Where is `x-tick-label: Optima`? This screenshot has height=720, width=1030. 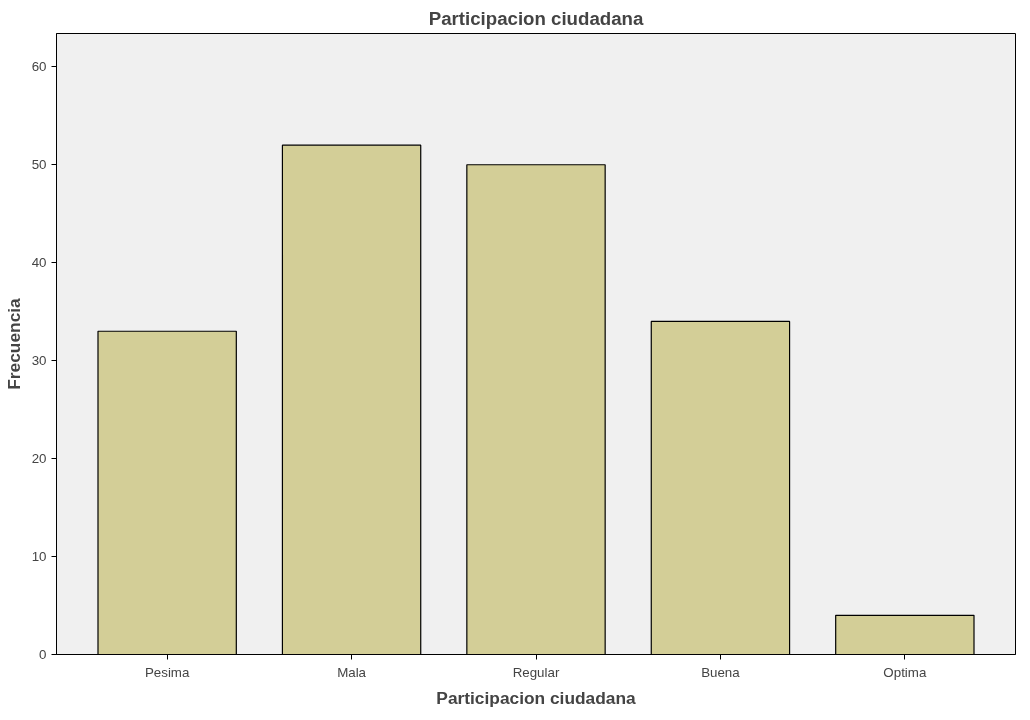 x-tick-label: Optima is located at coordinates (905, 672).